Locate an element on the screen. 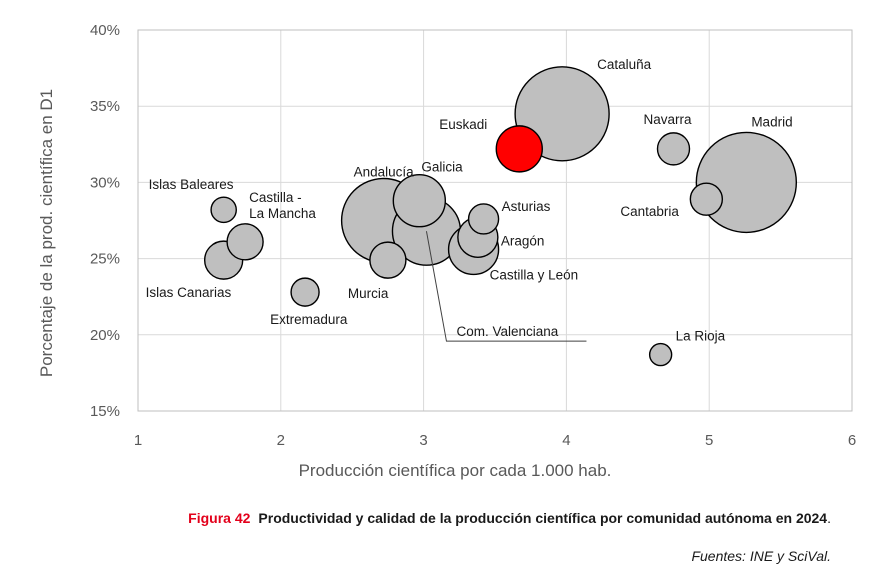 Image resolution: width=883 pixels, height=571 pixels. label-madrid: Madrid is located at coordinates (771, 121).